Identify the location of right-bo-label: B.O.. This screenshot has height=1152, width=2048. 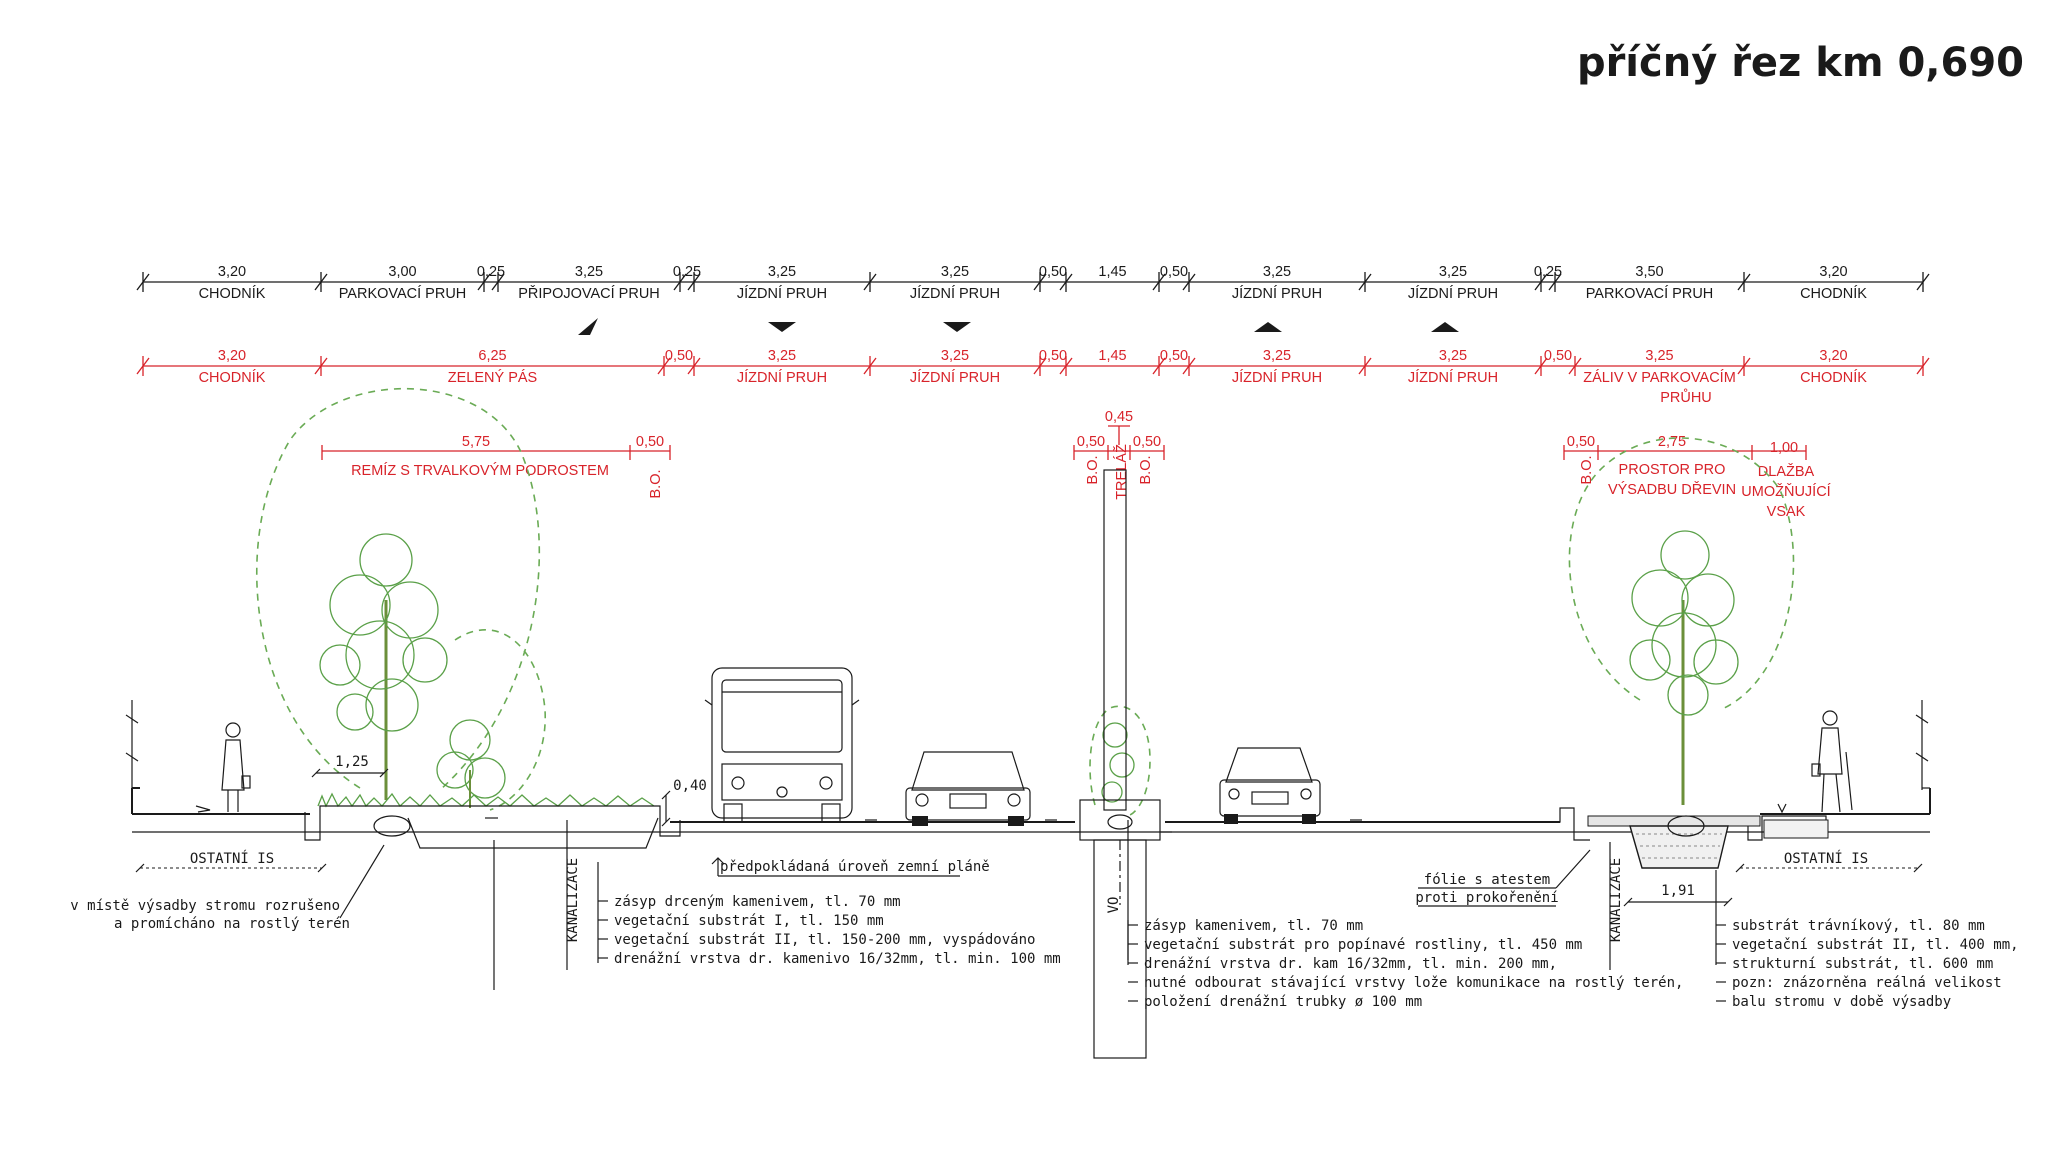
(1587, 469).